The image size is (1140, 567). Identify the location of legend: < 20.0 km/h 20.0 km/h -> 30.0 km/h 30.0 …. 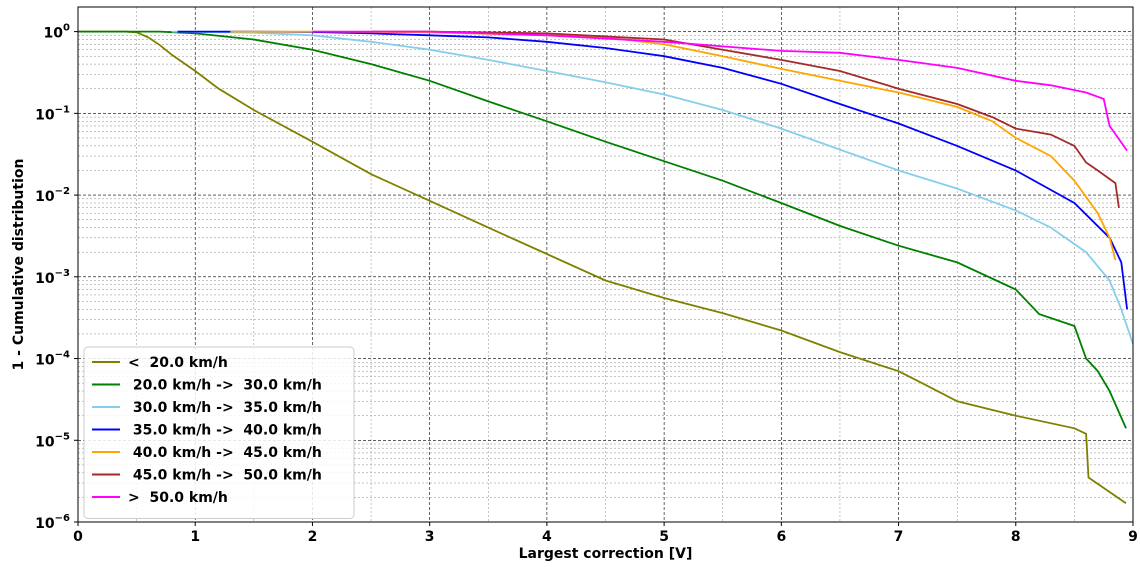
(219, 432).